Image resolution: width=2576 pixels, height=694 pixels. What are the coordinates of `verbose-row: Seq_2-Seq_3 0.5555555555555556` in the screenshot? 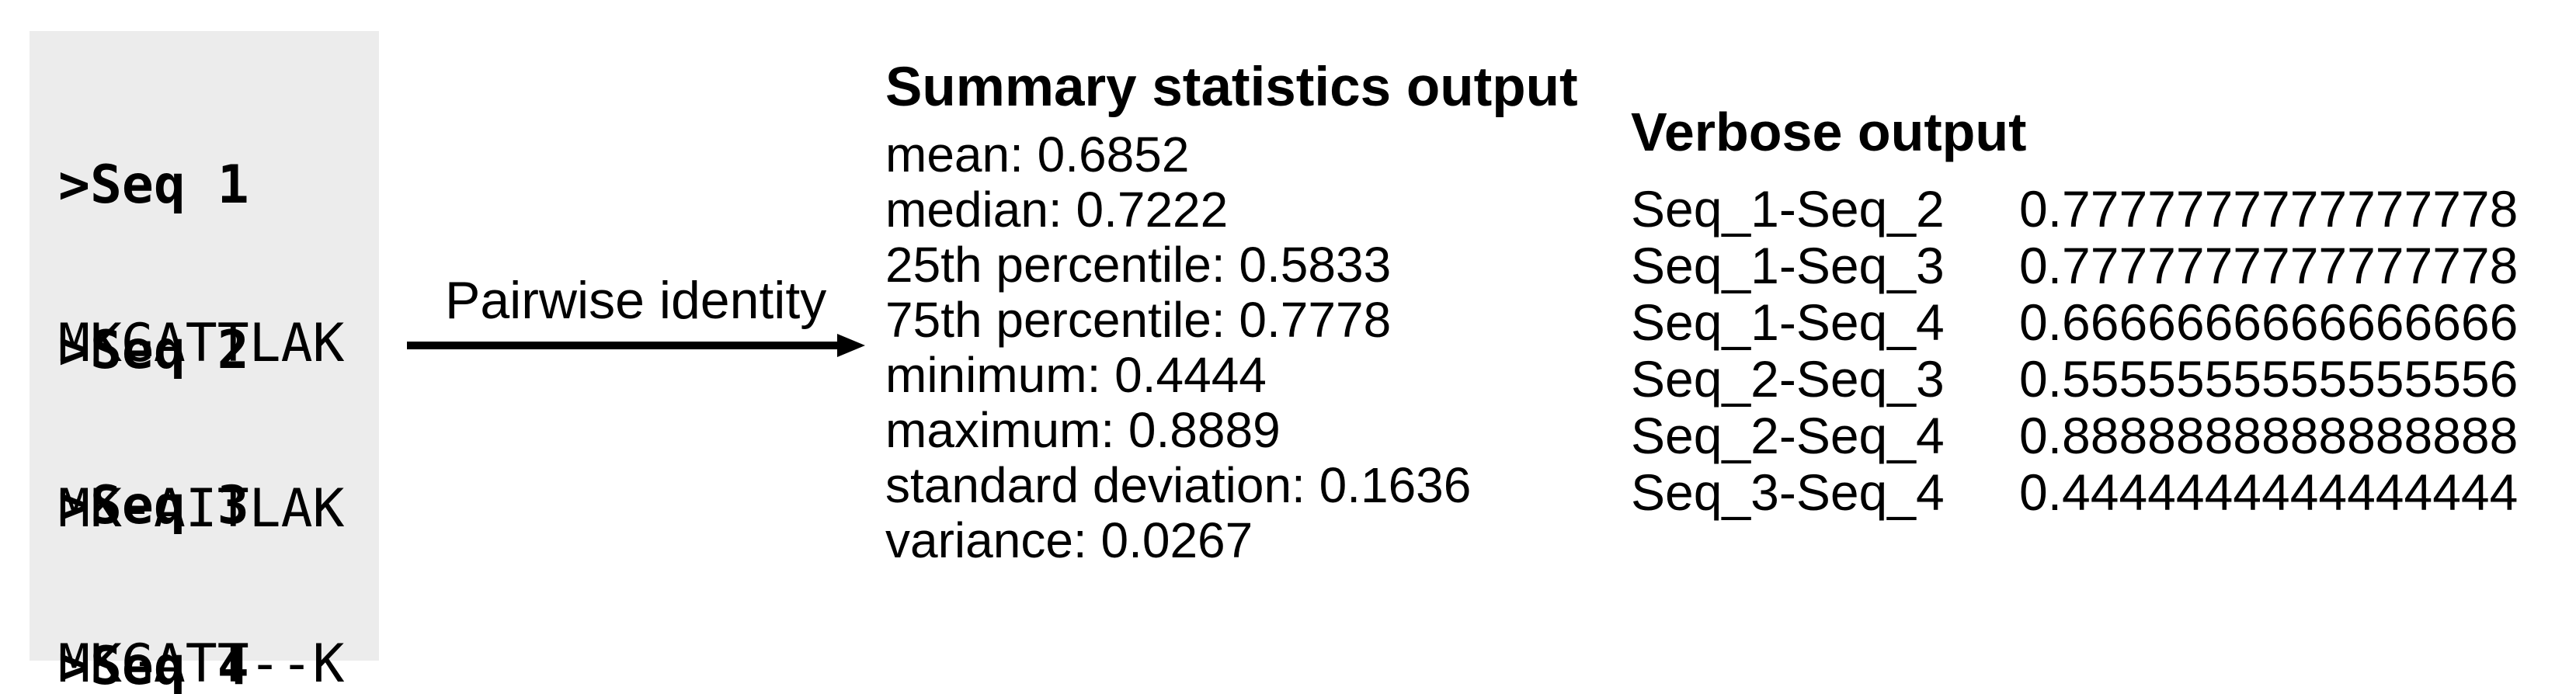 It's located at (2074, 379).